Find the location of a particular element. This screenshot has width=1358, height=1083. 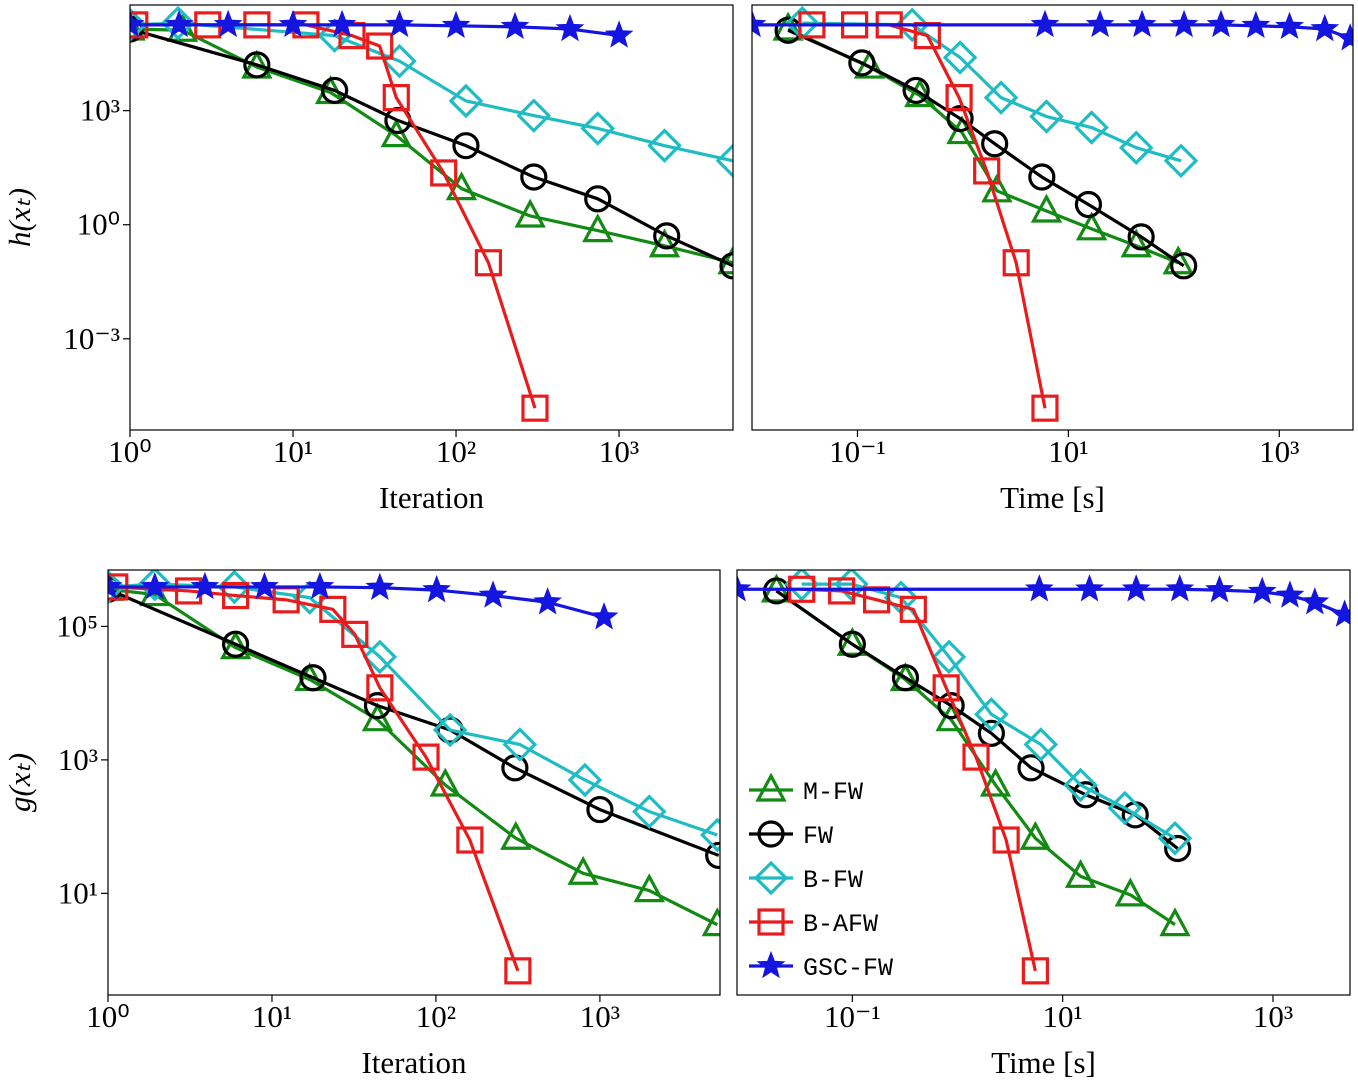

x-tick-label: 10⁰ is located at coordinates (107, 1016).